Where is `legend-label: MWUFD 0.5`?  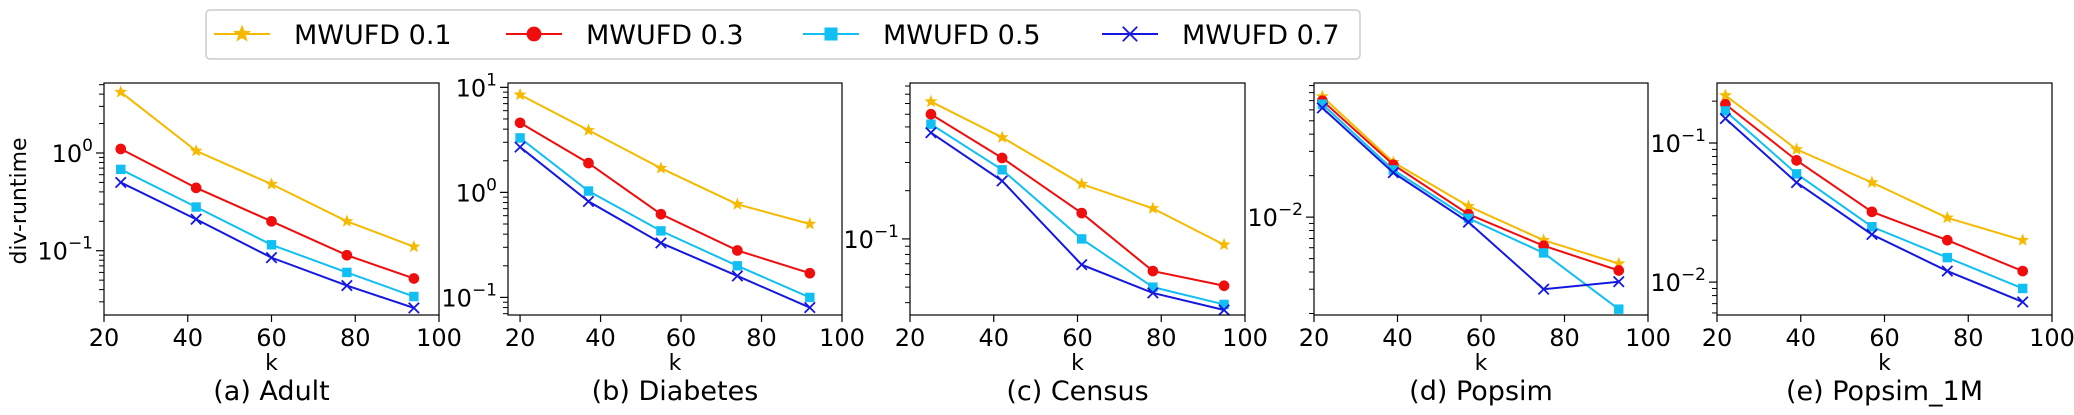
legend-label: MWUFD 0.5 is located at coordinates (962, 35).